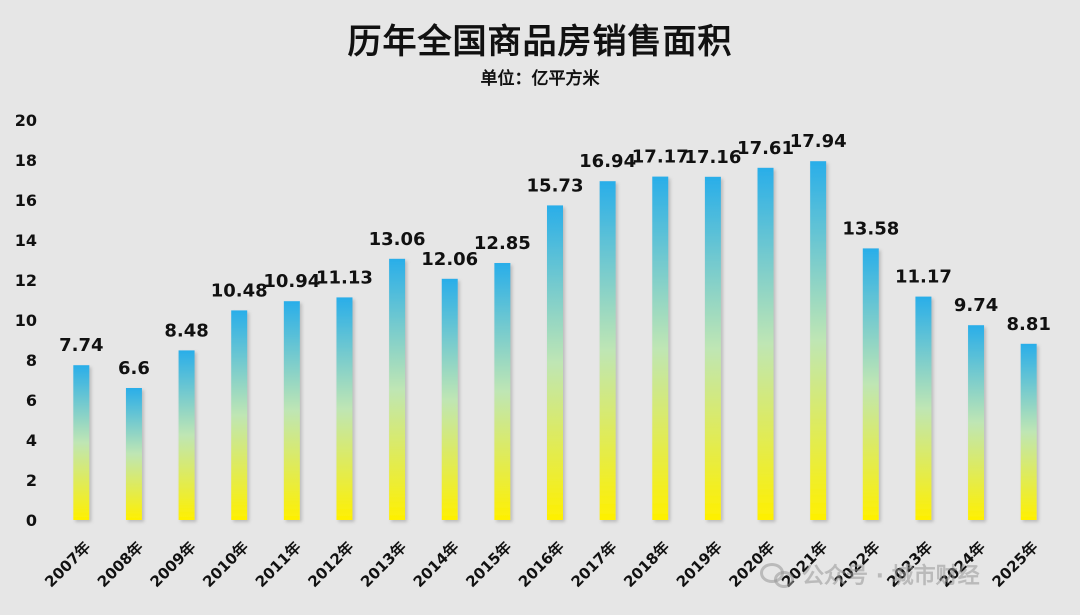 Image resolution: width=1080 pixels, height=615 pixels. What do you see at coordinates (26, 120) in the screenshot?
I see `y-tick-label: 20` at bounding box center [26, 120].